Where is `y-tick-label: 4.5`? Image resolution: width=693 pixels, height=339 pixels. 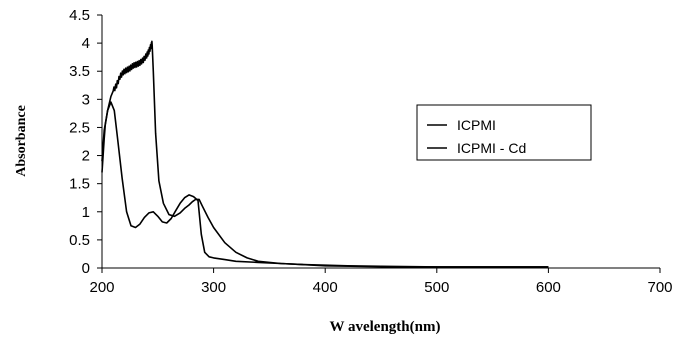
y-tick-label: 4.5 is located at coordinates (79, 15).